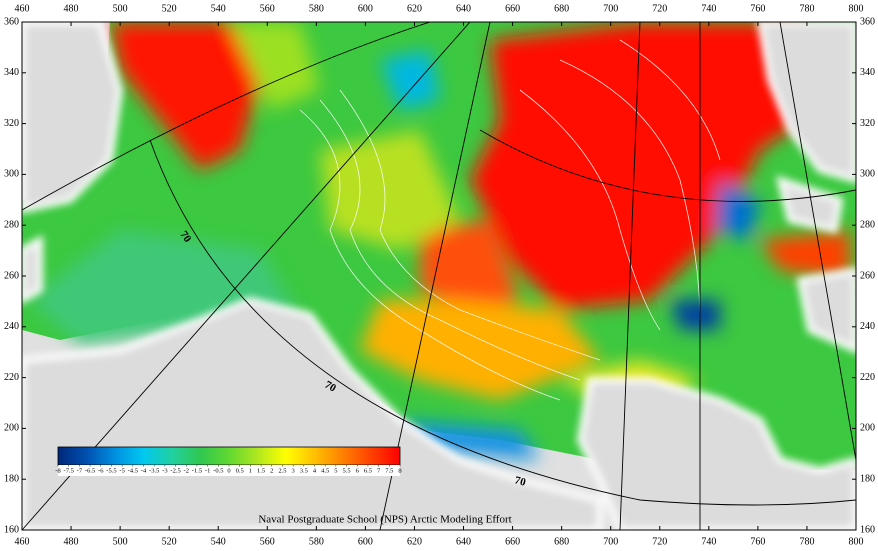 The width and height of the screenshot is (878, 551). I want to click on colorbar-tick-label: 0, so click(228, 470).